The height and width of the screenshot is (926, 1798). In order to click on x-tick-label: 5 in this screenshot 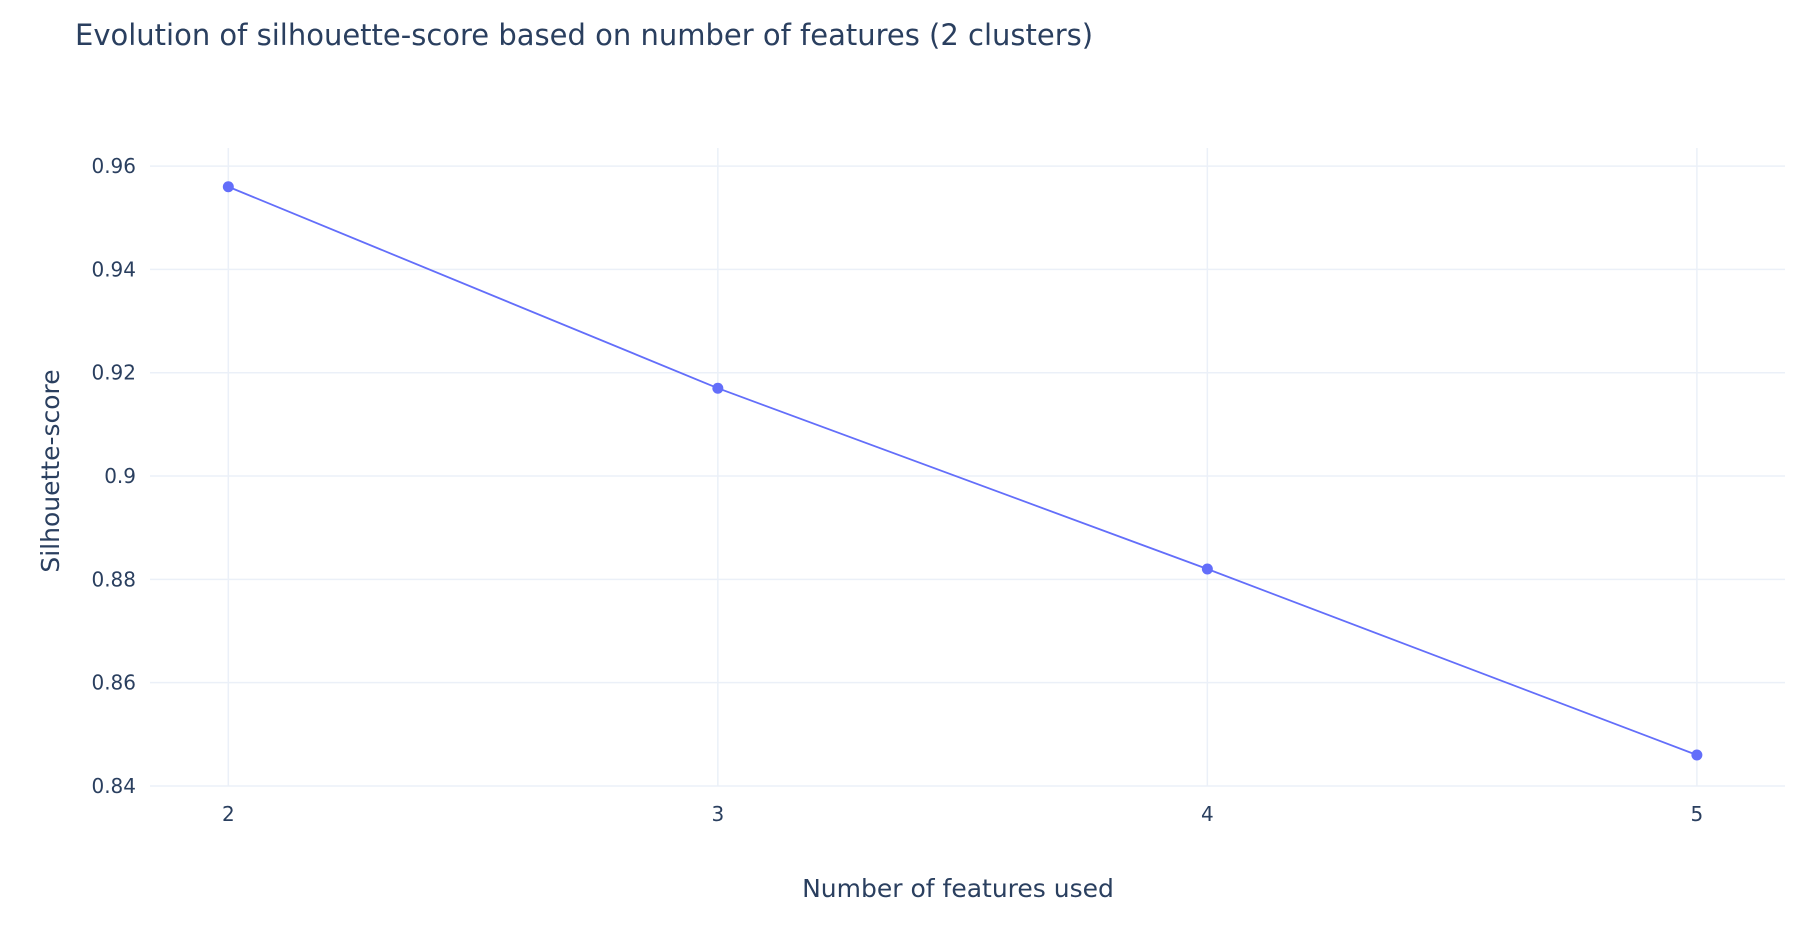, I will do `click(1697, 814)`.